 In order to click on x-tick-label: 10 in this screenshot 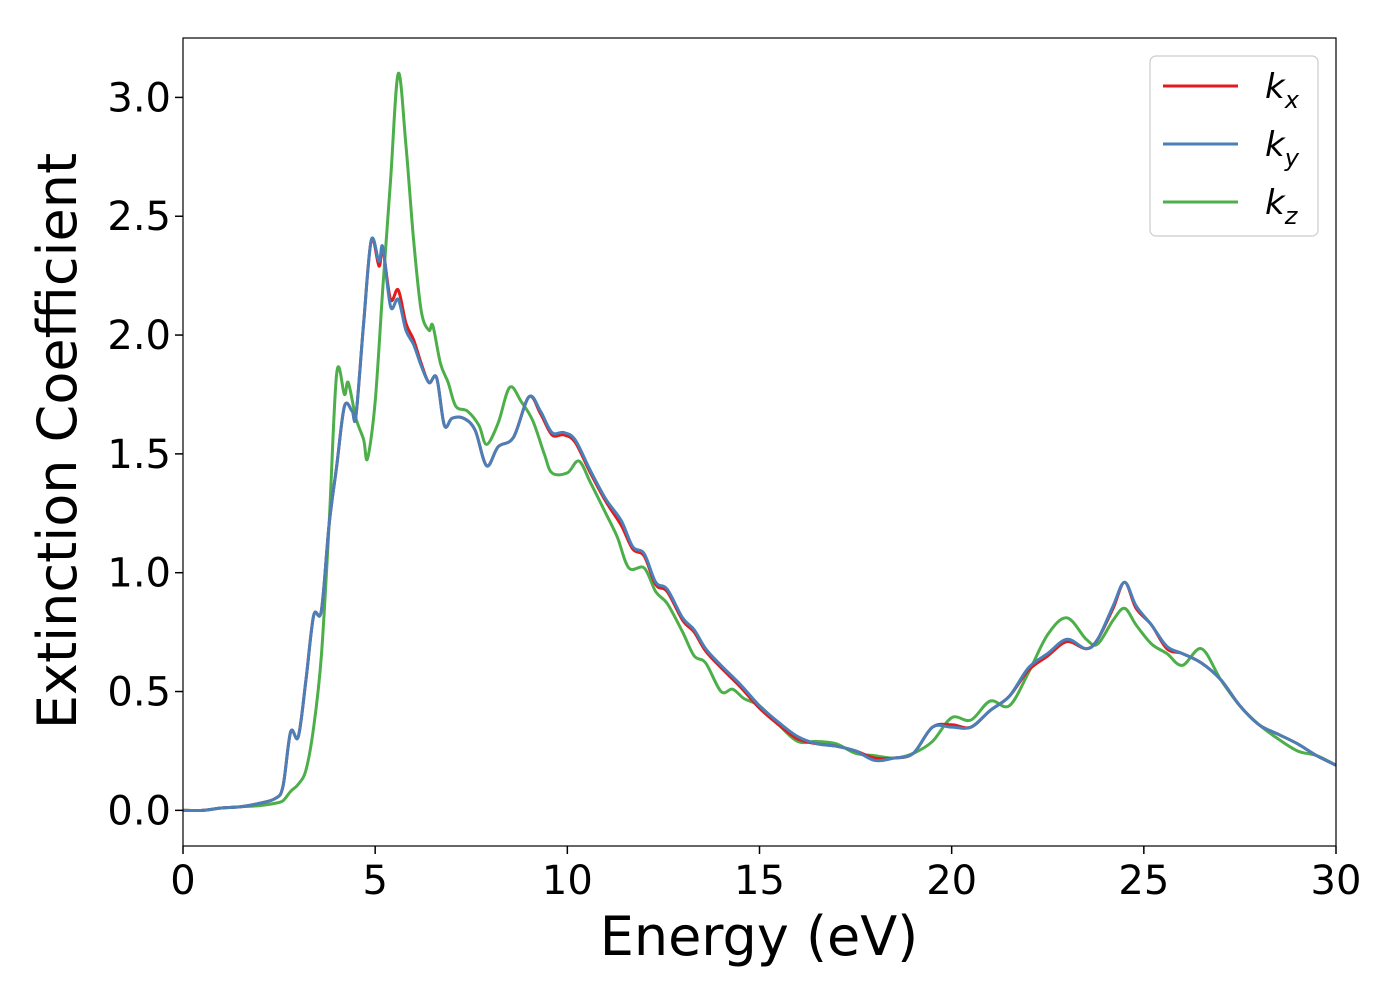, I will do `click(567, 881)`.